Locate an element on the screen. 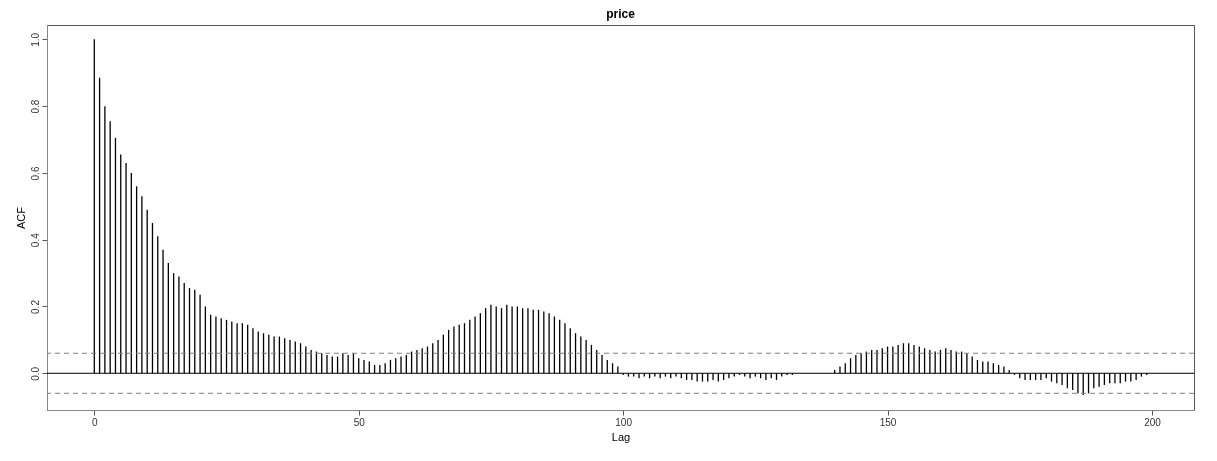  y-tick-label: 0.8 is located at coordinates (35, 106).